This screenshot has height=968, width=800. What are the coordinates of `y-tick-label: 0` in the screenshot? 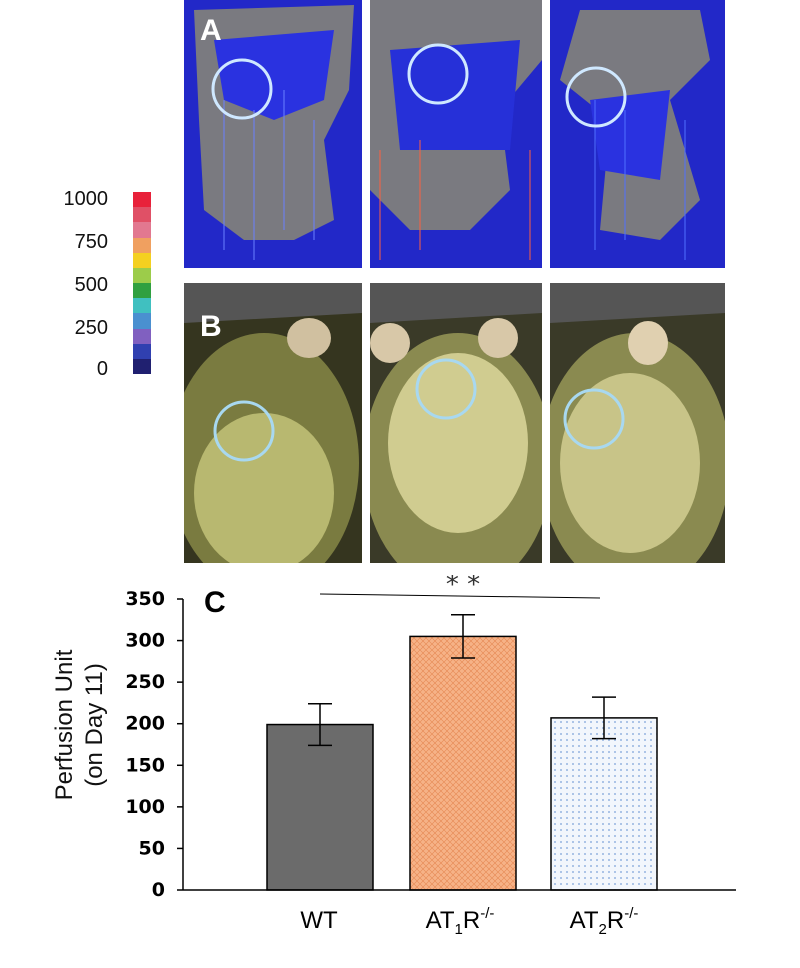 It's located at (158, 890).